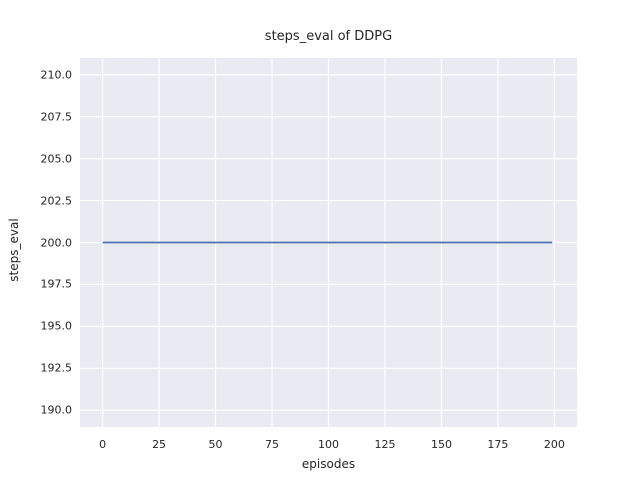 The width and height of the screenshot is (640, 480). Describe the element at coordinates (56, 326) in the screenshot. I see `y-tick-label: 195.0` at that location.